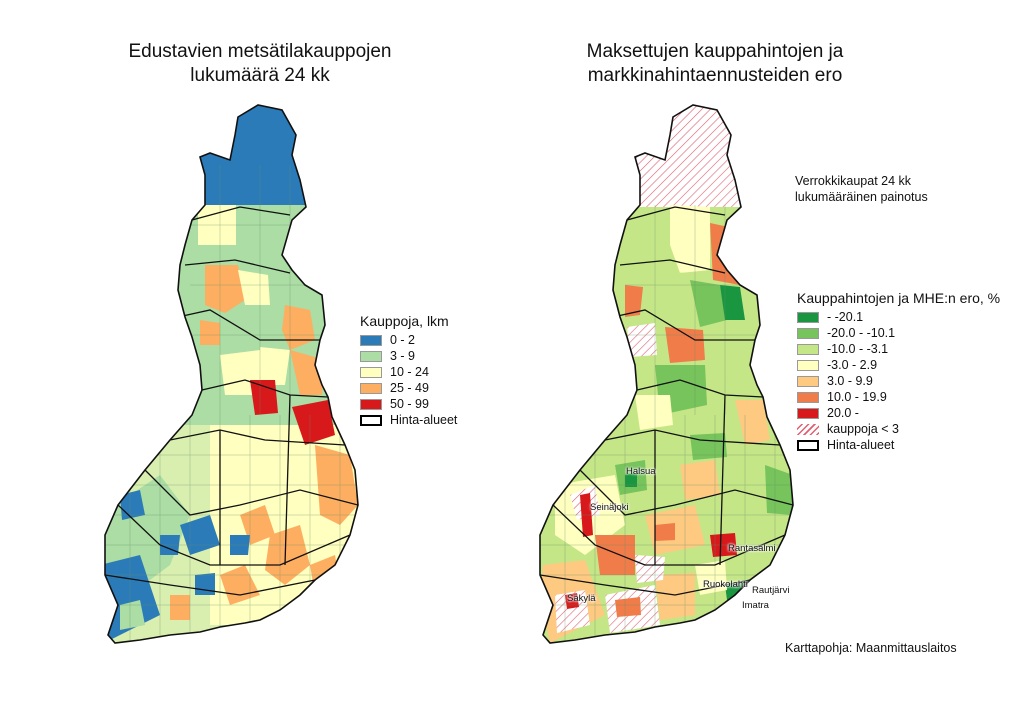 This screenshot has width=1024, height=724. I want to click on place-label-imatra: Imatra, so click(755, 605).